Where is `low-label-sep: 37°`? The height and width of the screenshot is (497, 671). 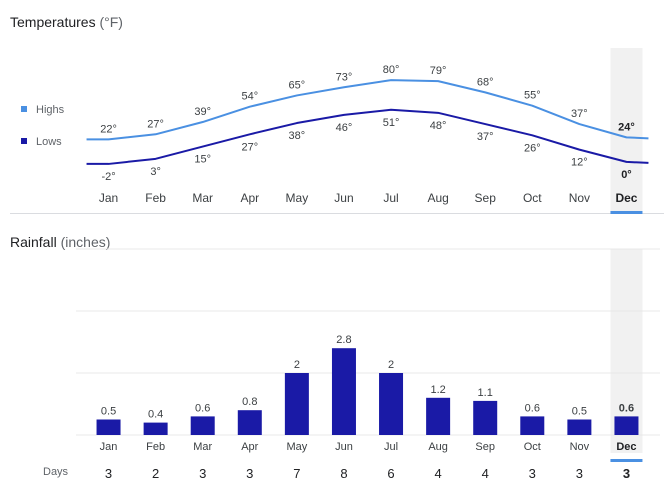
low-label-sep: 37° is located at coordinates (485, 137).